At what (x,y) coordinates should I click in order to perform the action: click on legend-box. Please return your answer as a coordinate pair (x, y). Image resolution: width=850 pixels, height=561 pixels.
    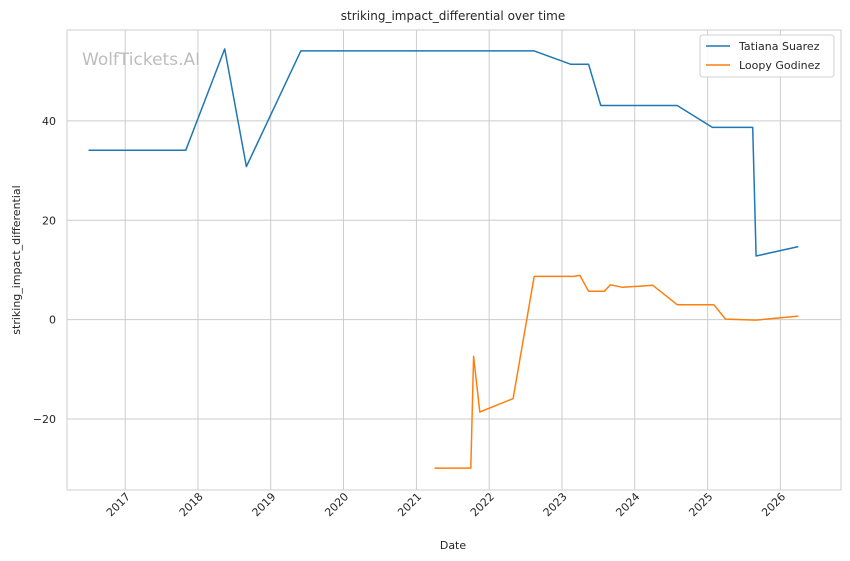
    Looking at the image, I should click on (767, 56).